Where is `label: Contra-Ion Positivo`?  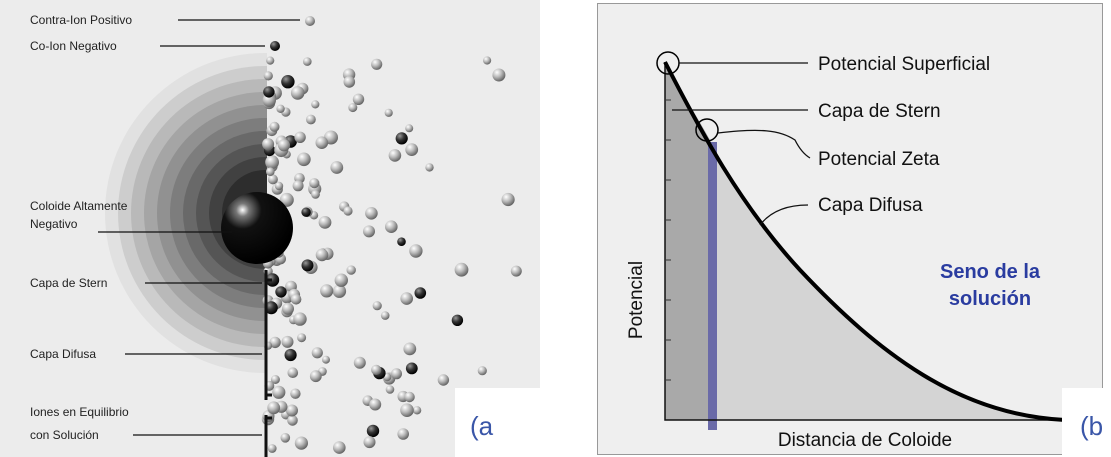 label: Contra-Ion Positivo is located at coordinates (81, 20).